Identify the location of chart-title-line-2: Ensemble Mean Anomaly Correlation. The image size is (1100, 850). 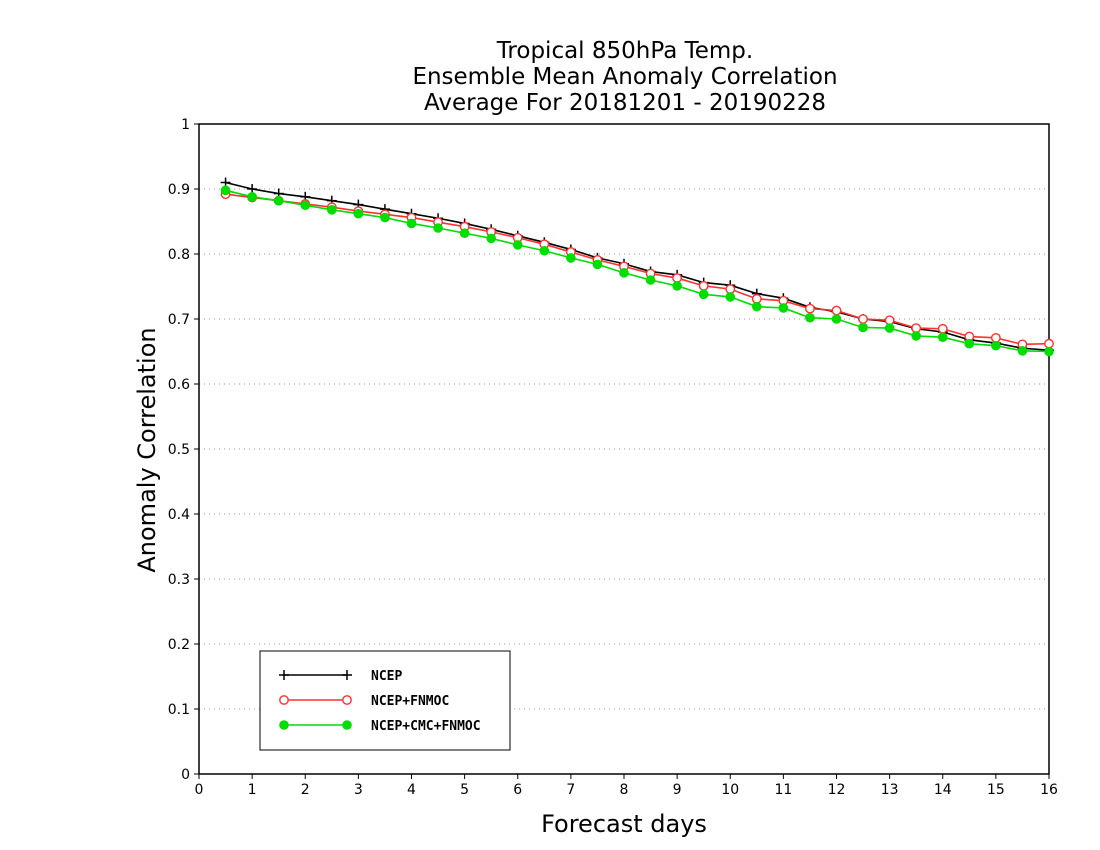
(624, 77).